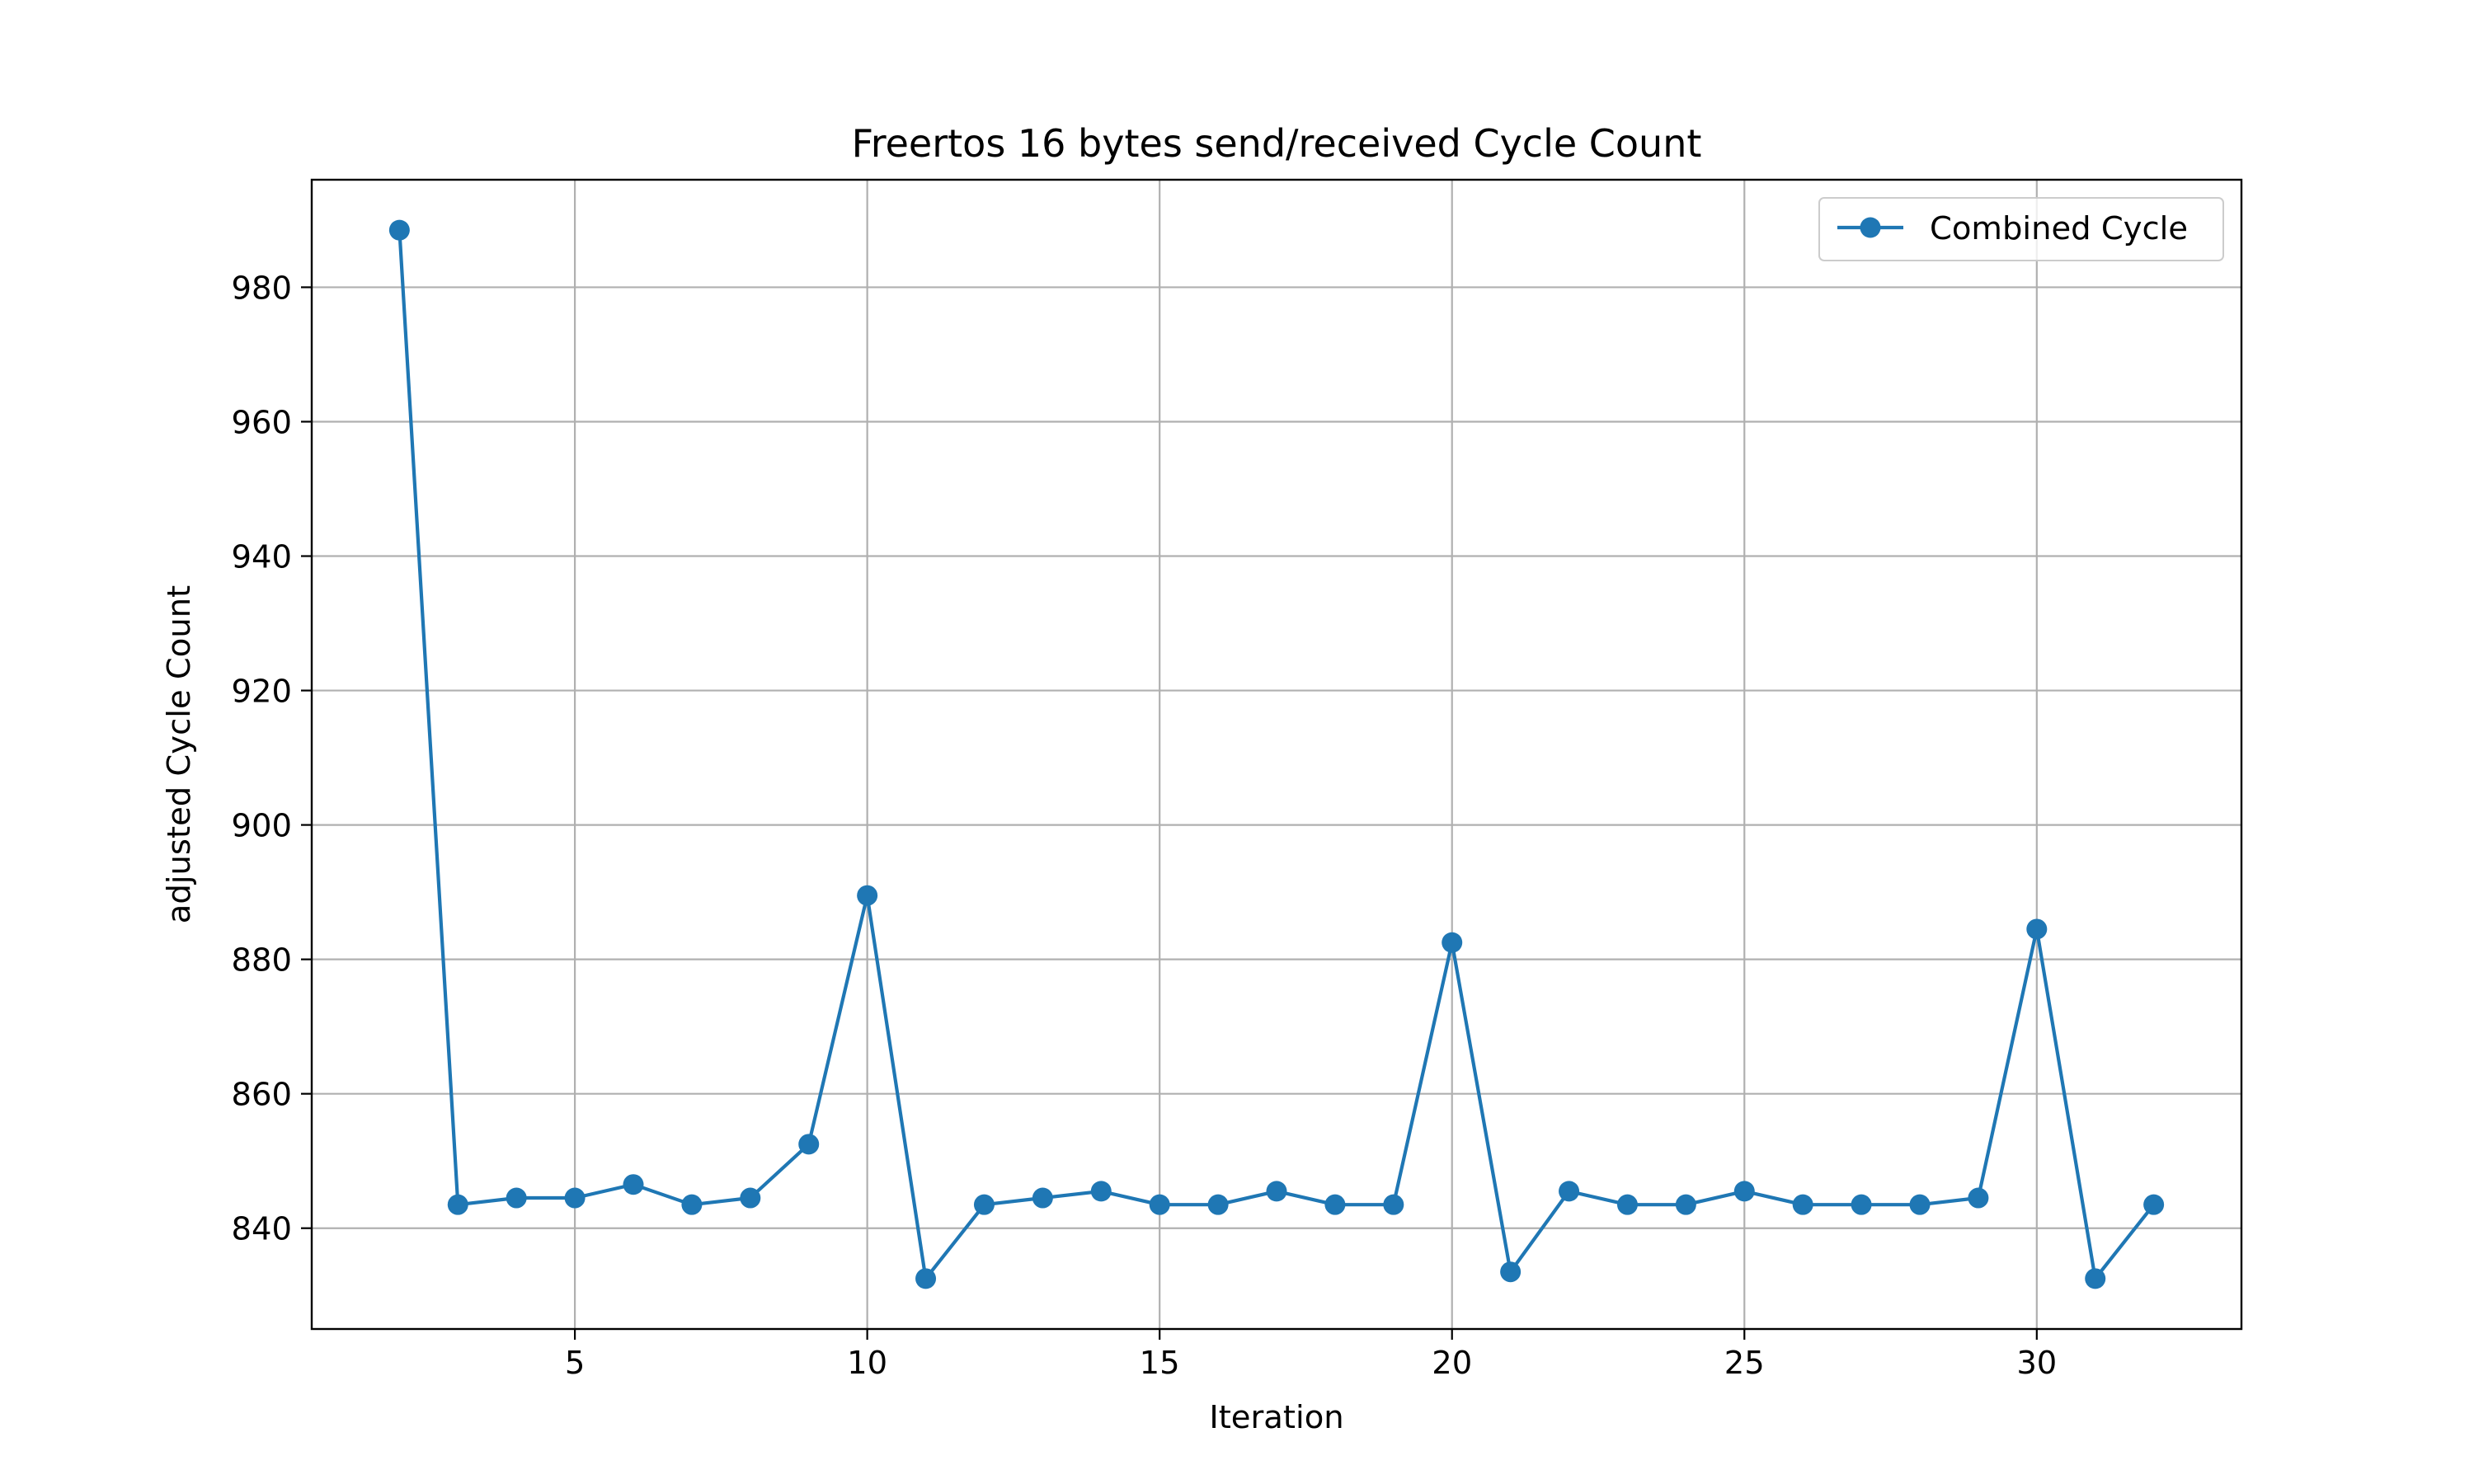 The height and width of the screenshot is (1484, 2474). Describe the element at coordinates (262, 692) in the screenshot. I see `y-tick-label: 920` at that location.